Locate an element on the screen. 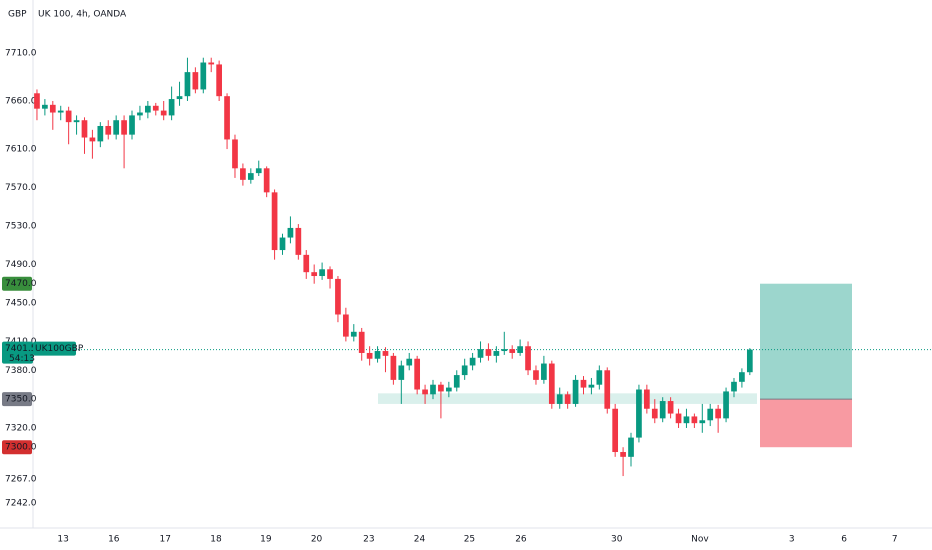 The image size is (932, 550). x-tick-label: 24 is located at coordinates (420, 540).